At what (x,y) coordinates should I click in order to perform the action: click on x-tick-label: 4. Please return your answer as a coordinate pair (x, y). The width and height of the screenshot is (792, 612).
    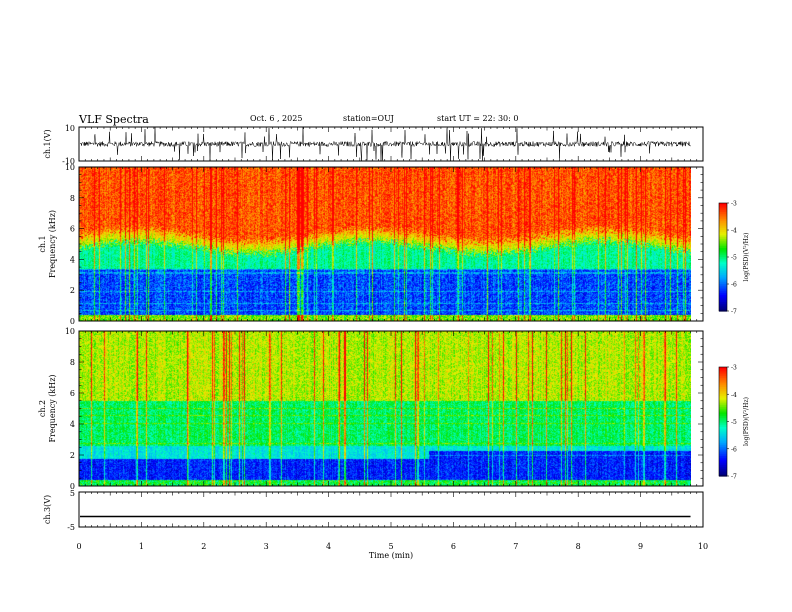
    Looking at the image, I should click on (328, 546).